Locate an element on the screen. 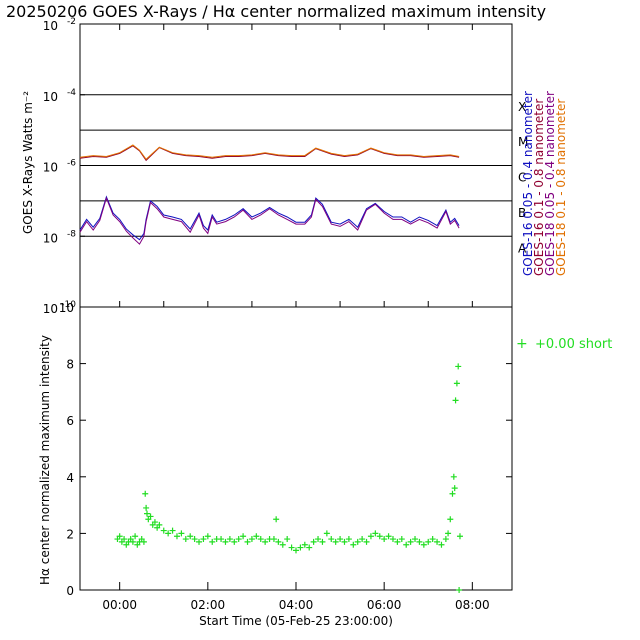  halpha-legend-marker: + is located at coordinates (522, 344).